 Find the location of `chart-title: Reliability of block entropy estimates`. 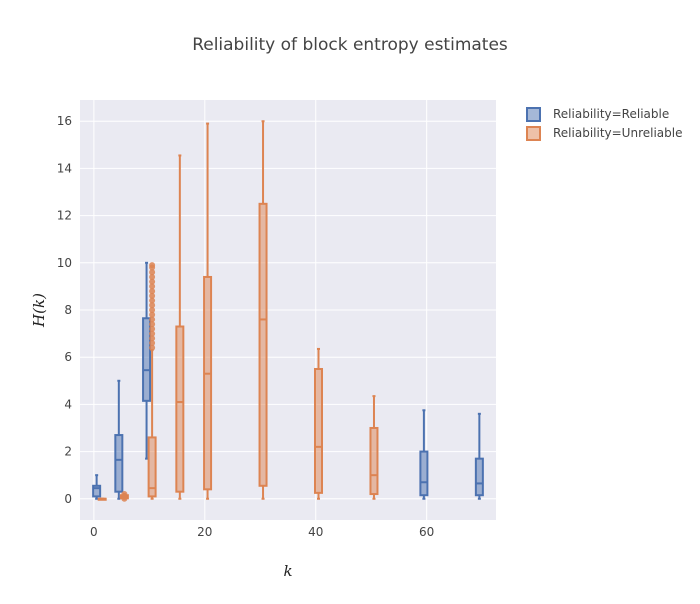

chart-title: Reliability of block entropy estimates is located at coordinates (350, 45).